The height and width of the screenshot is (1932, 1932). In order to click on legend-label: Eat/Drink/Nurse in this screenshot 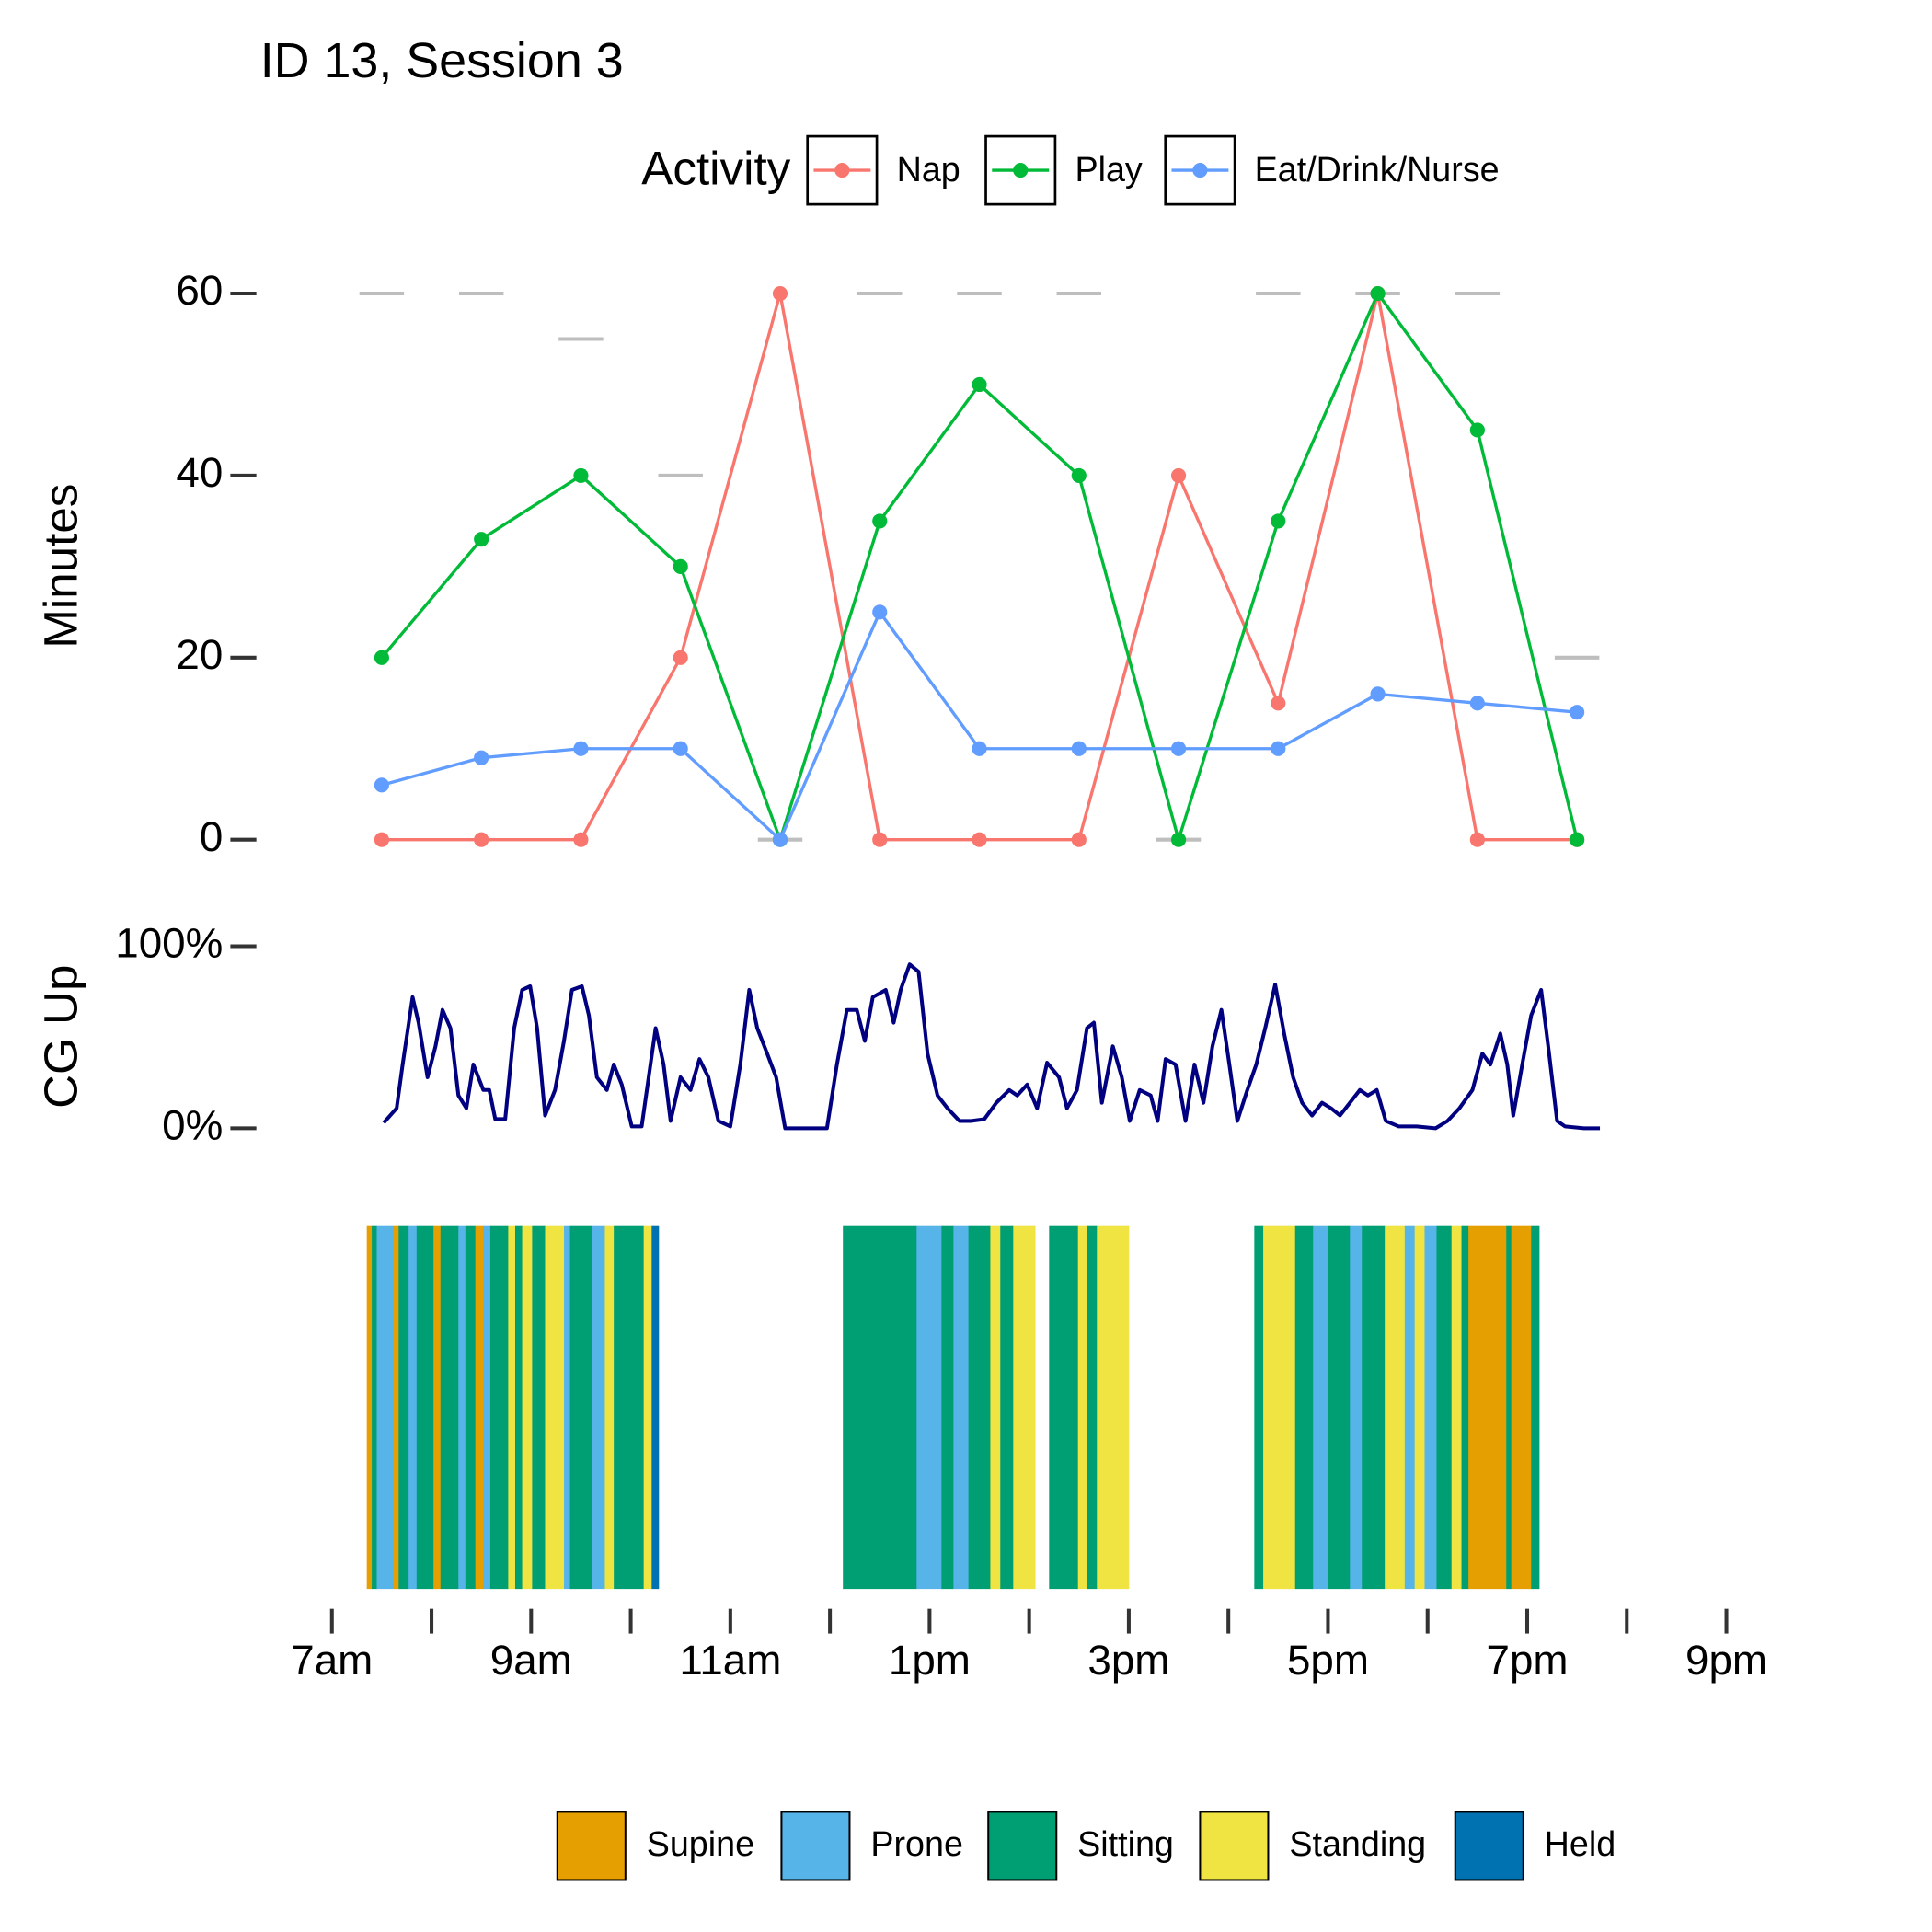, I will do `click(1377, 169)`.